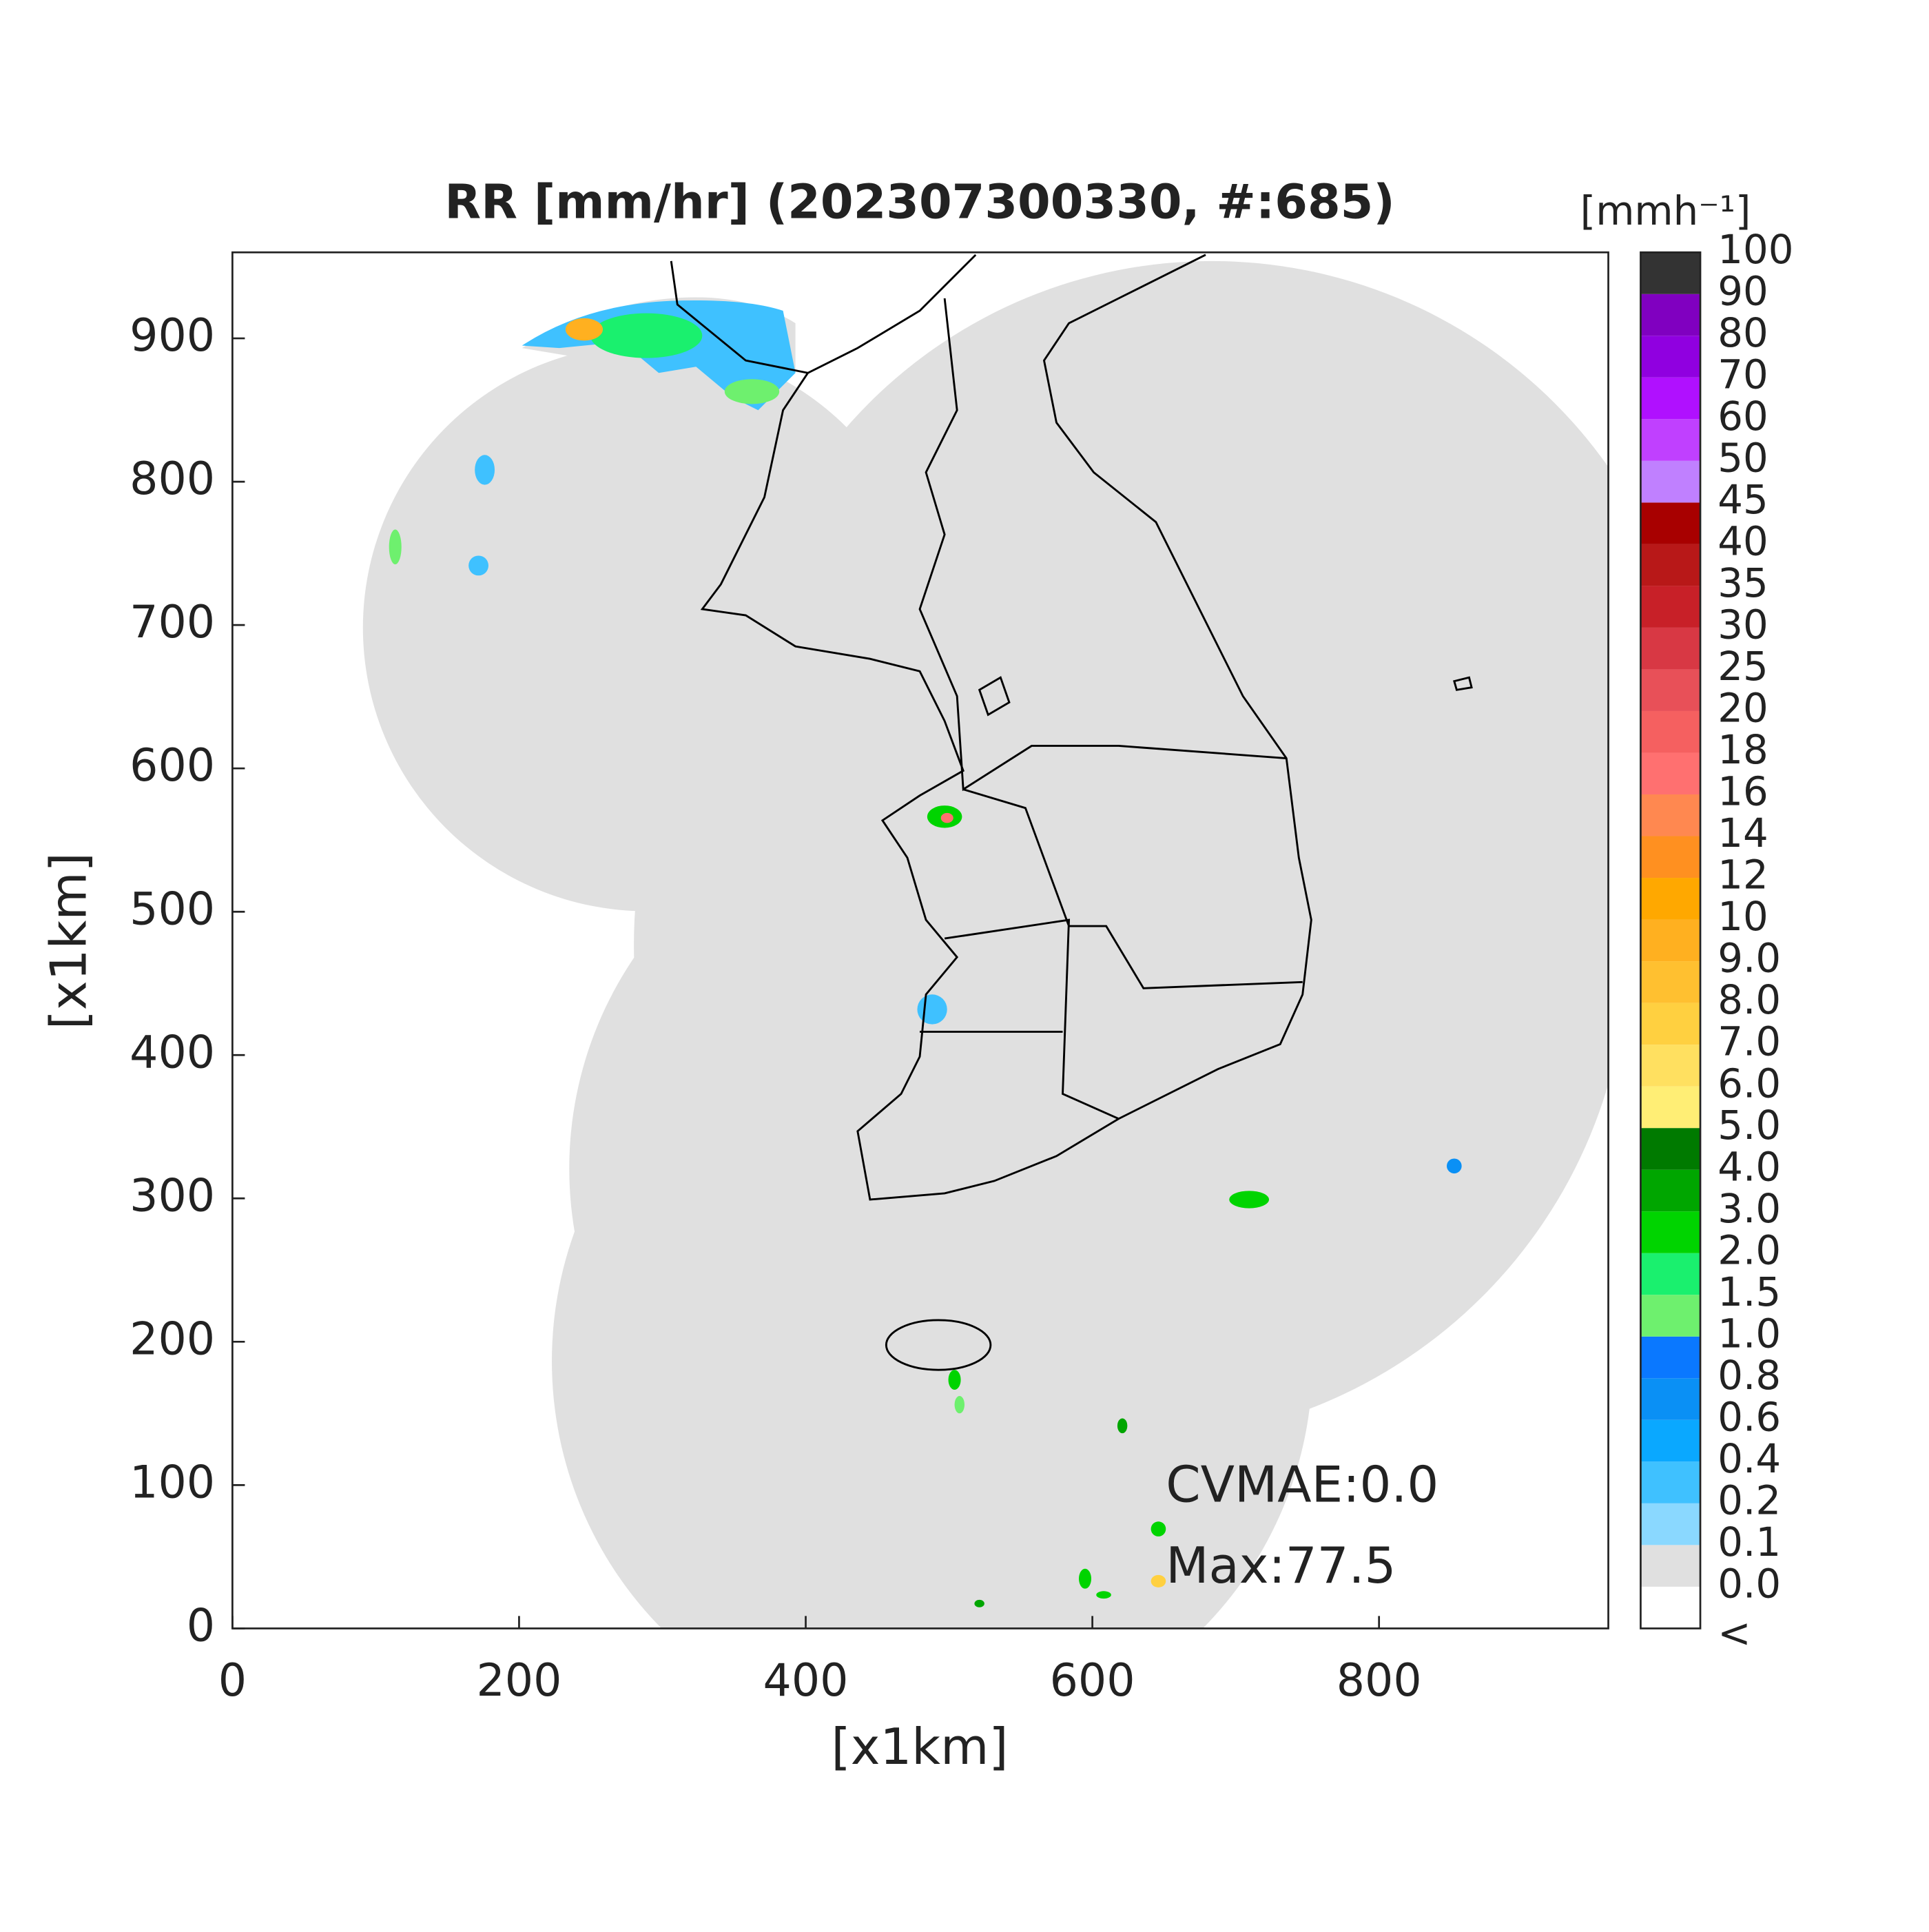  Describe the element at coordinates (1665, 210) in the screenshot. I see `colorbar-label: [mmh⁻¹]` at that location.